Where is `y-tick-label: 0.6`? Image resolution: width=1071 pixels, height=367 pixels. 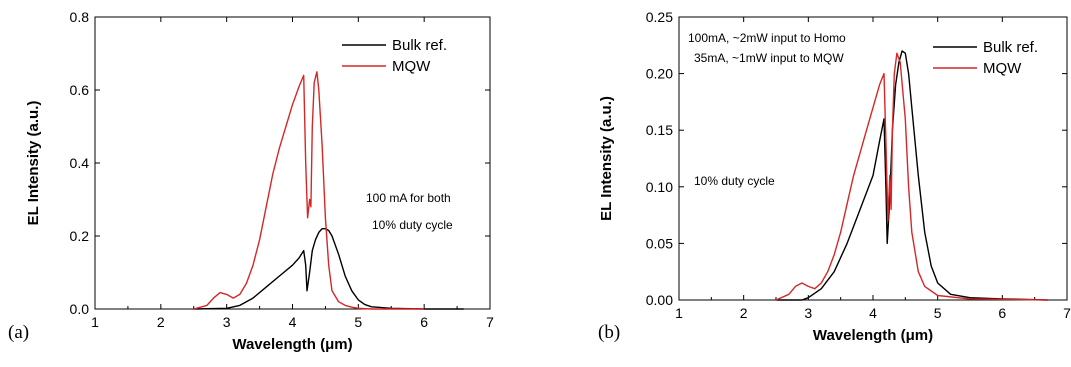
y-tick-label: 0.6 is located at coordinates (80, 90).